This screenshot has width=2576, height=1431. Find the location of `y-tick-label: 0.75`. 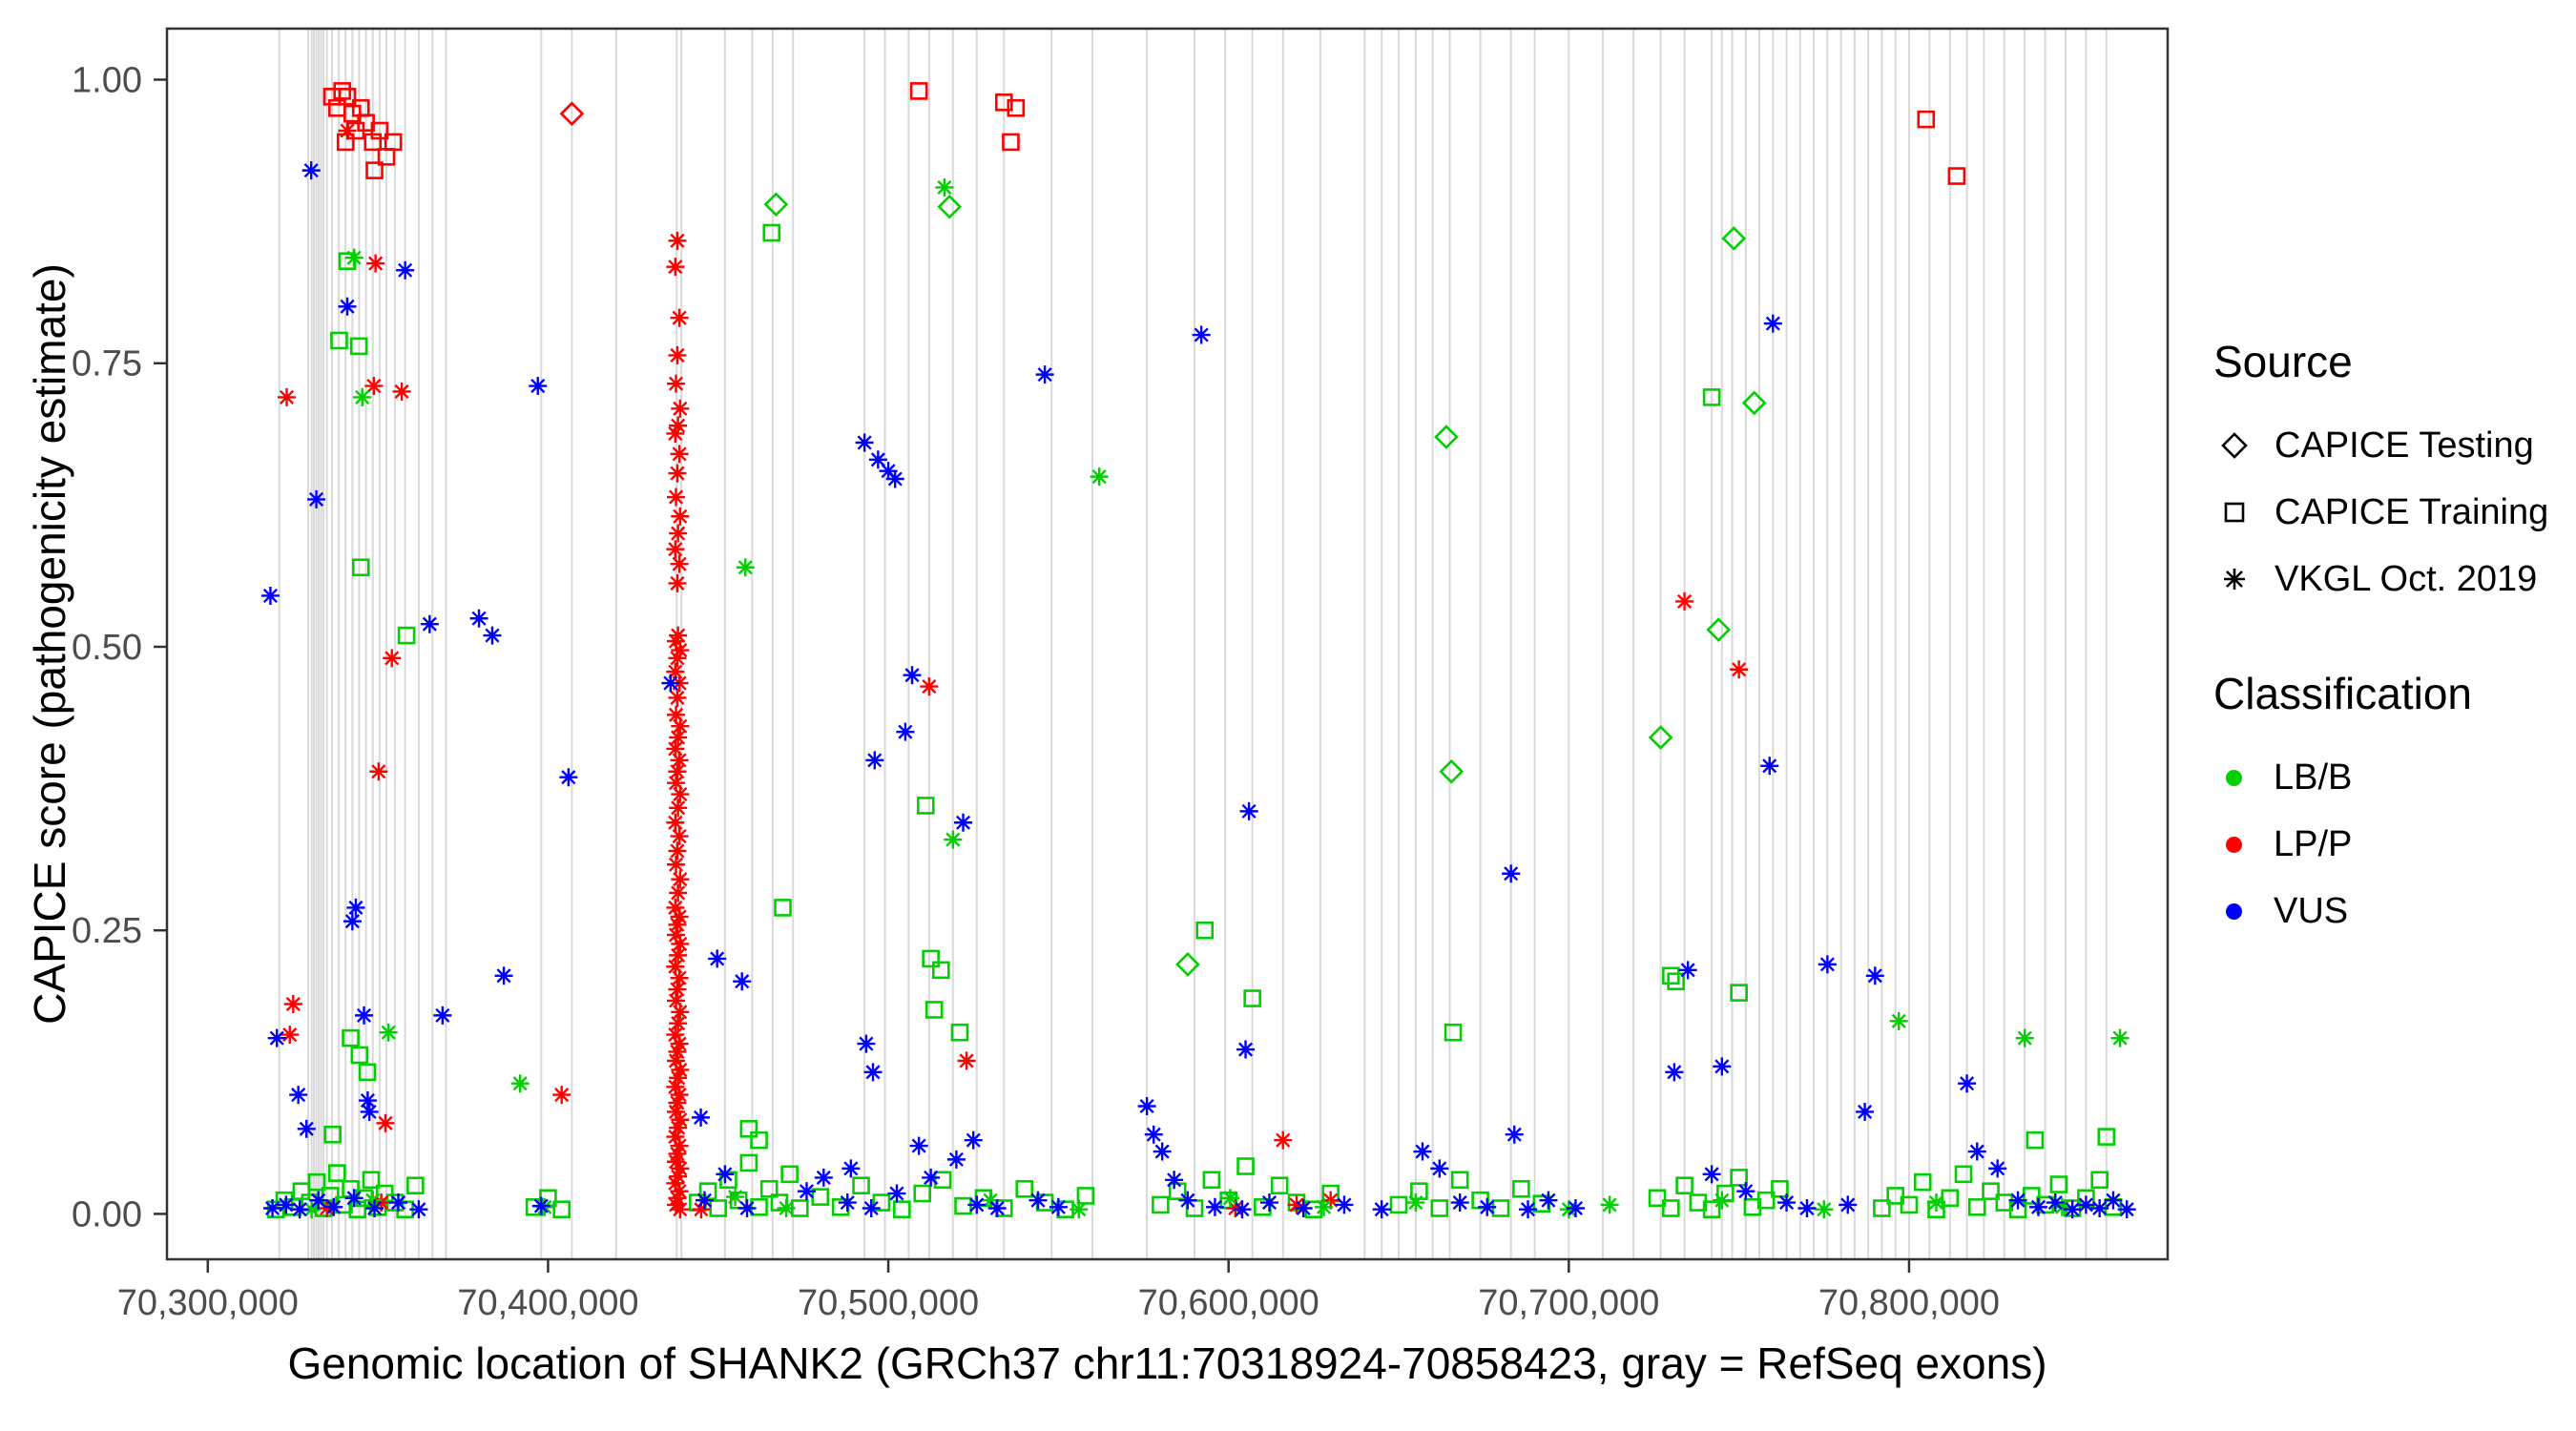

y-tick-label: 0.75 is located at coordinates (107, 364).